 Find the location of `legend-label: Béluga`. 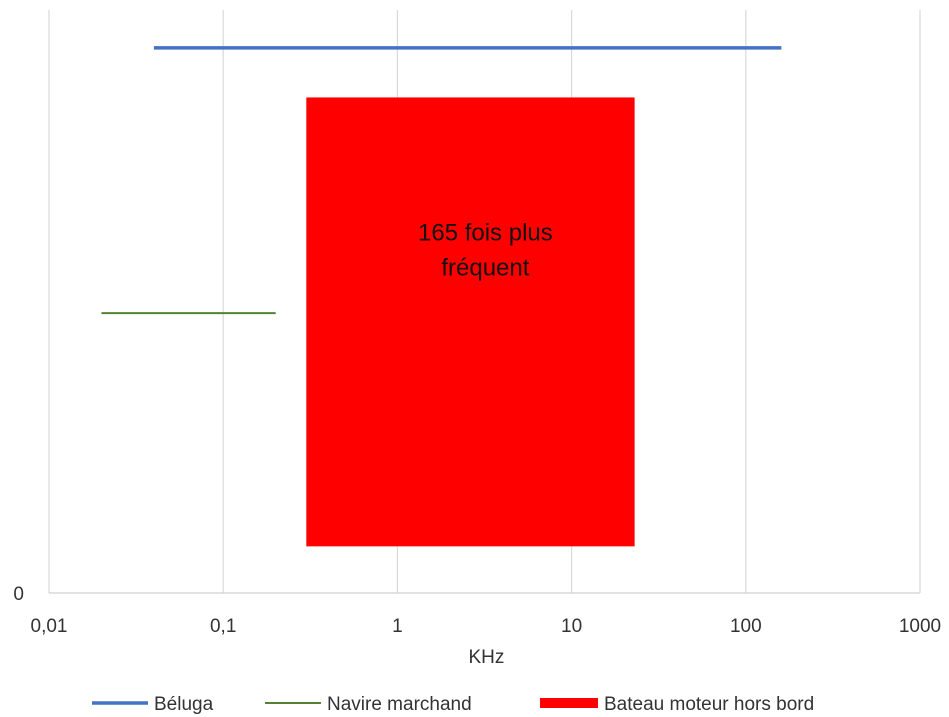

legend-label: Béluga is located at coordinates (184, 704).